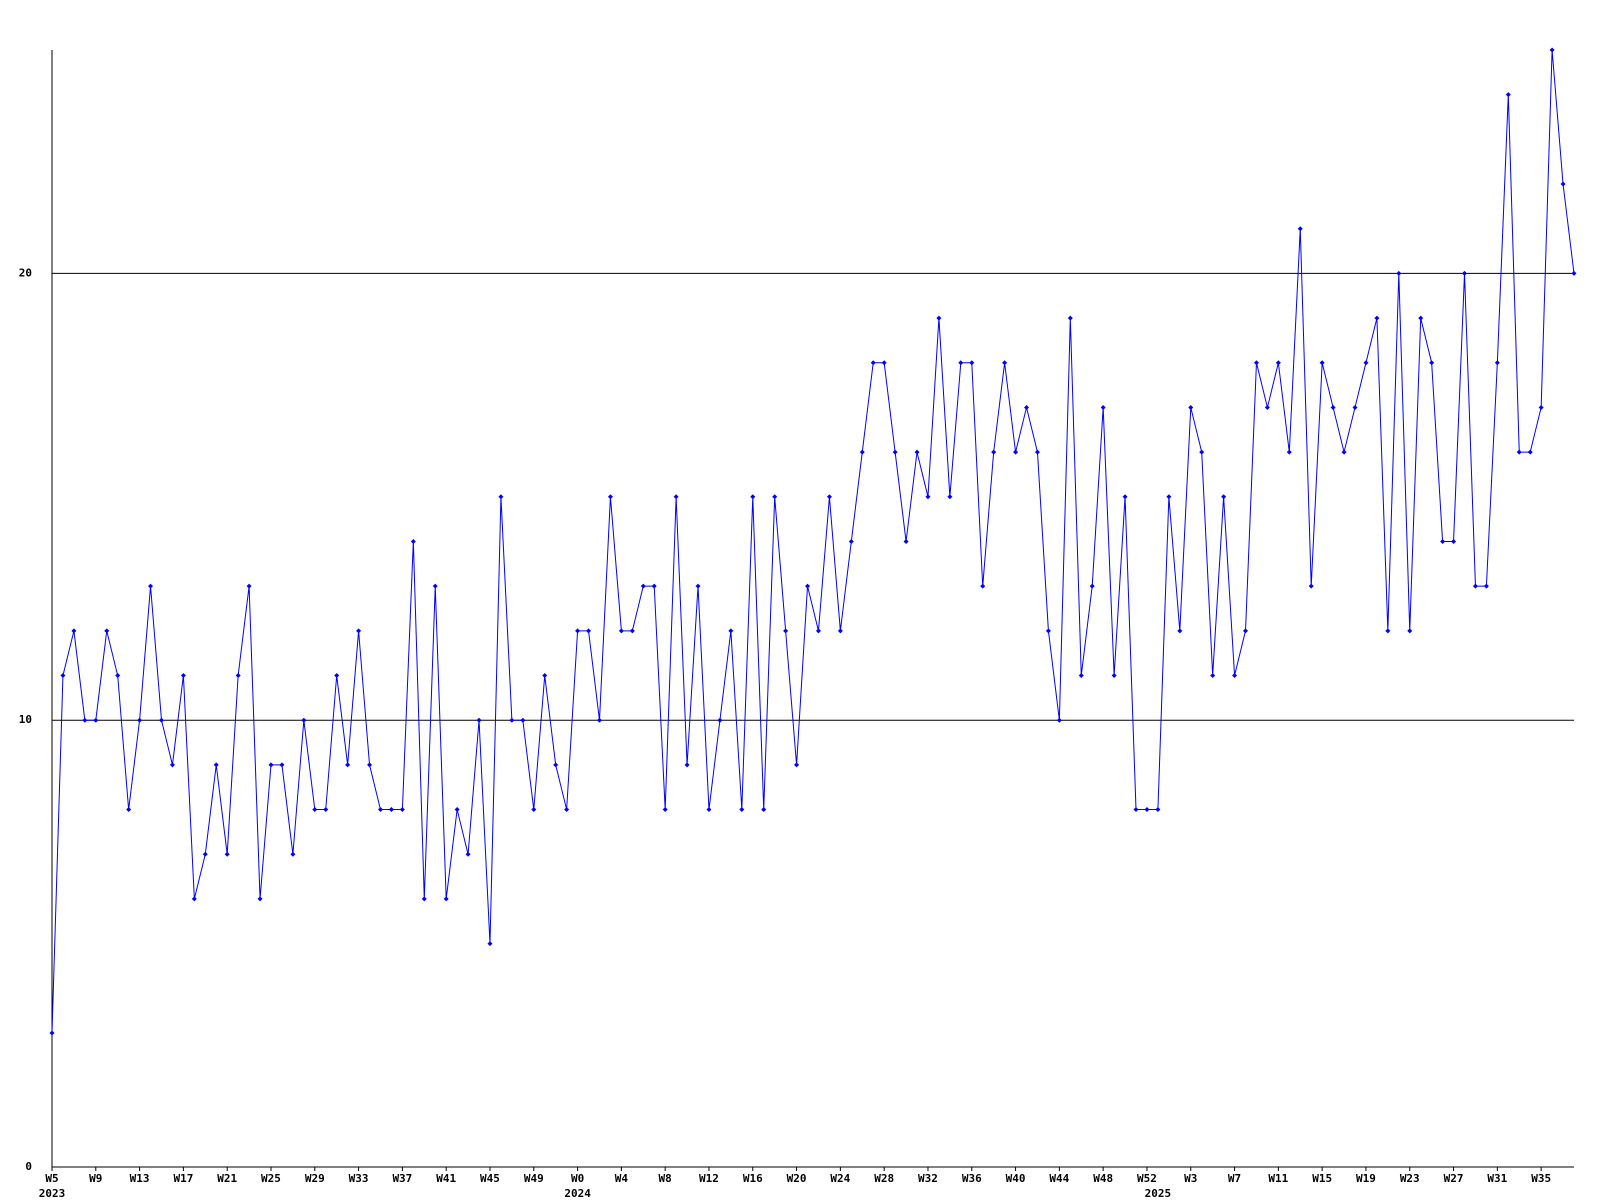 The width and height of the screenshot is (1600, 1200). What do you see at coordinates (271, 1178) in the screenshot?
I see `x-tick-label: W25` at bounding box center [271, 1178].